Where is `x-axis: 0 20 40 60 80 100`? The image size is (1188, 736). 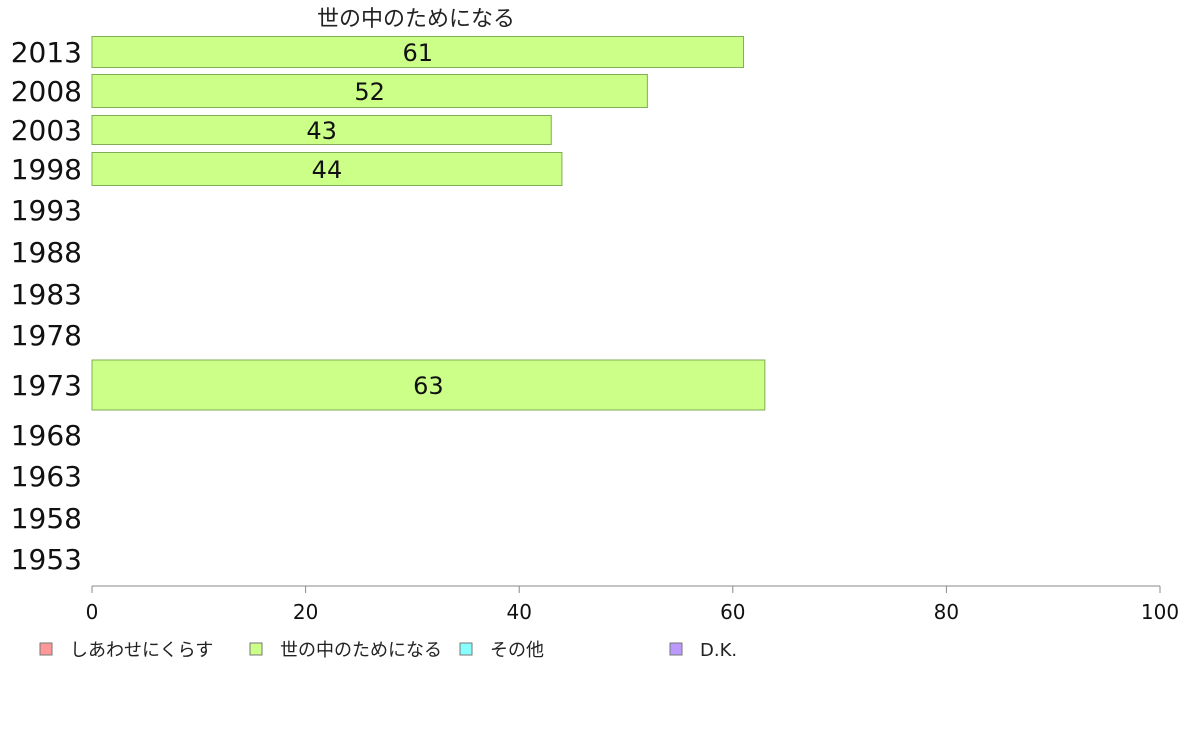 x-axis: 0 20 40 60 80 100 is located at coordinates (632, 604).